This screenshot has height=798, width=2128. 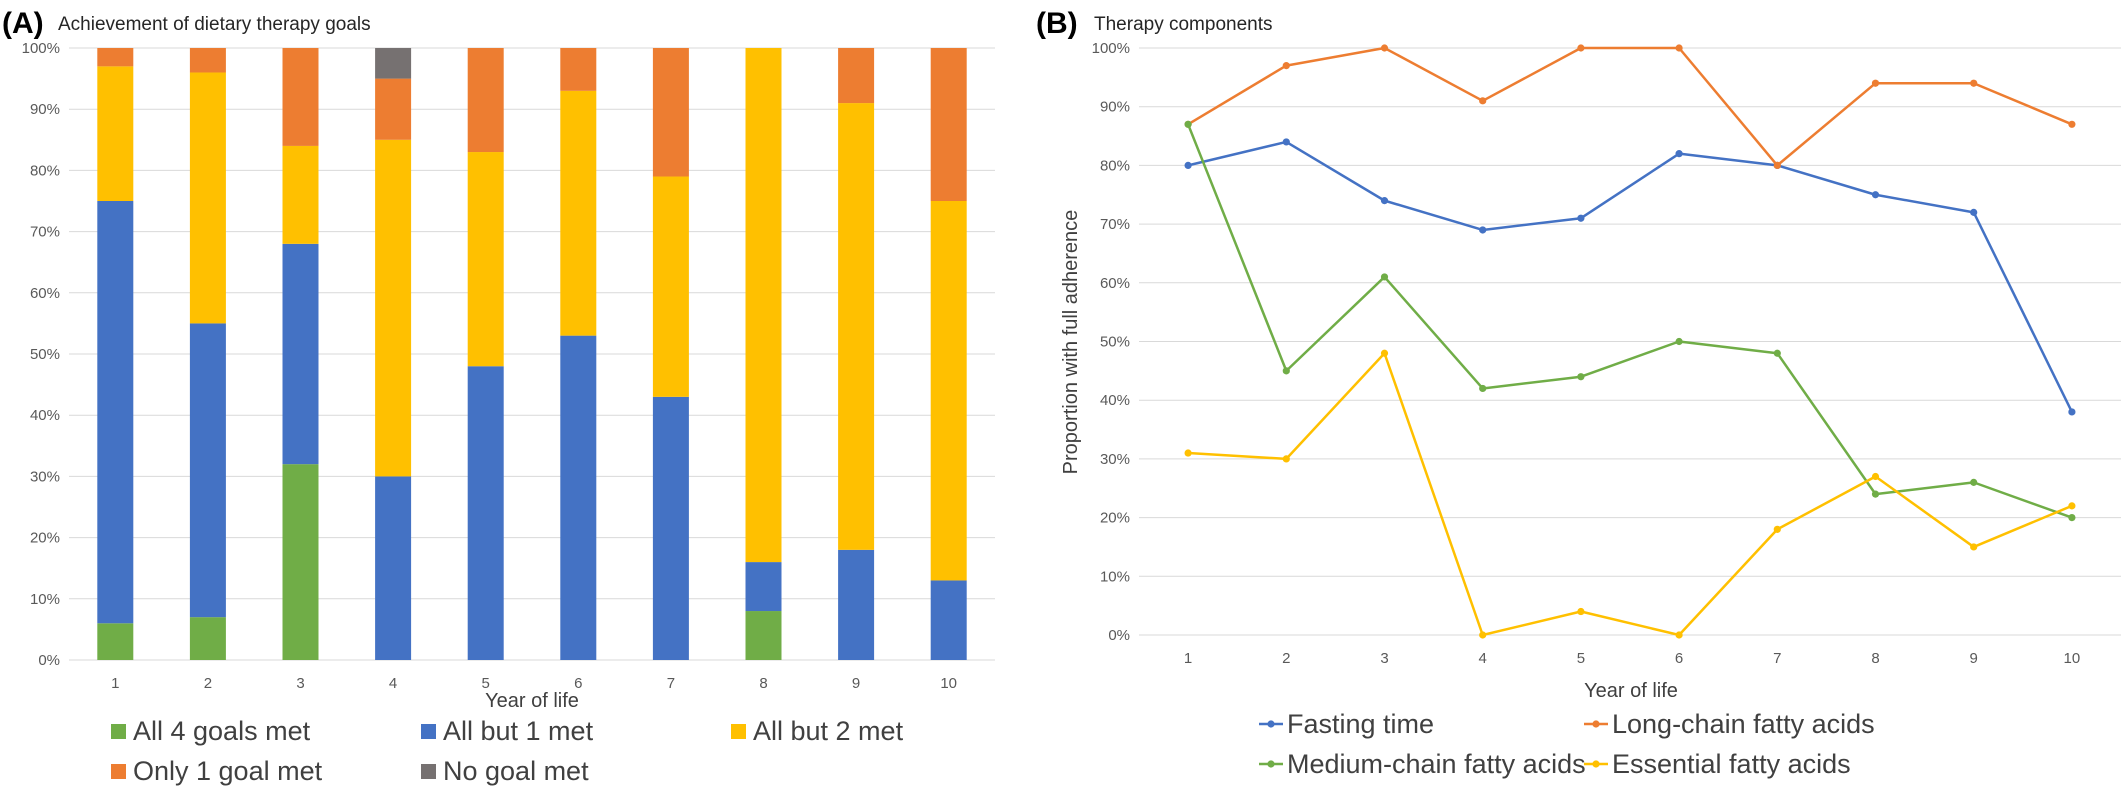 What do you see at coordinates (1743, 724) in the screenshot?
I see `legend-label: Long-chain fatty acids` at bounding box center [1743, 724].